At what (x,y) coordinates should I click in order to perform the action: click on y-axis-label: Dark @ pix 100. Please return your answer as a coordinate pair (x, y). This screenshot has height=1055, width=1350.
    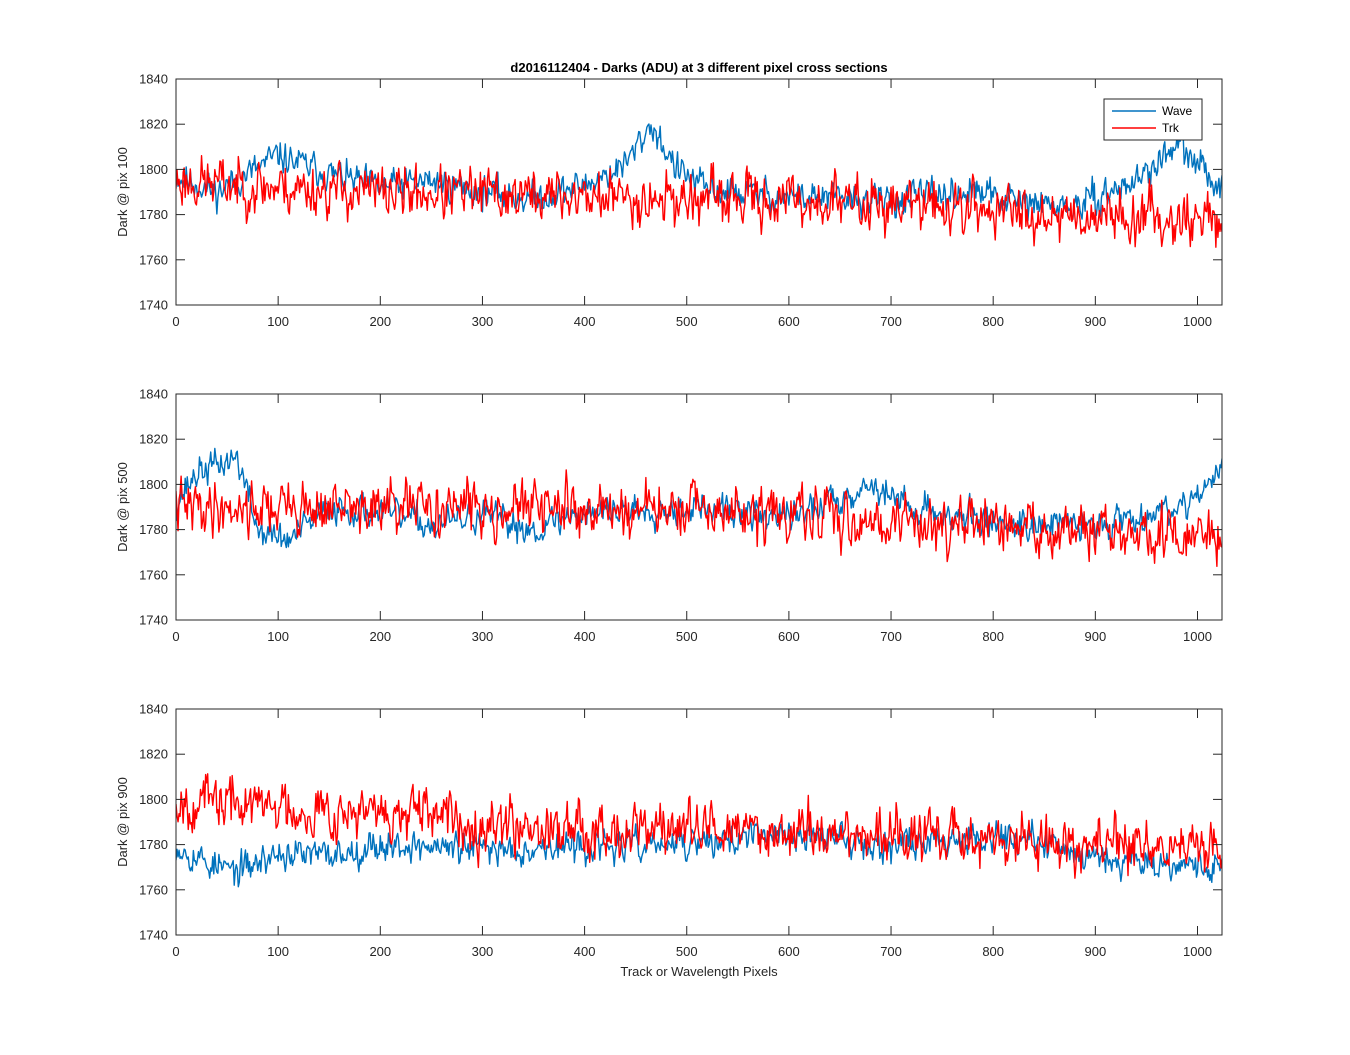
    Looking at the image, I should click on (122, 192).